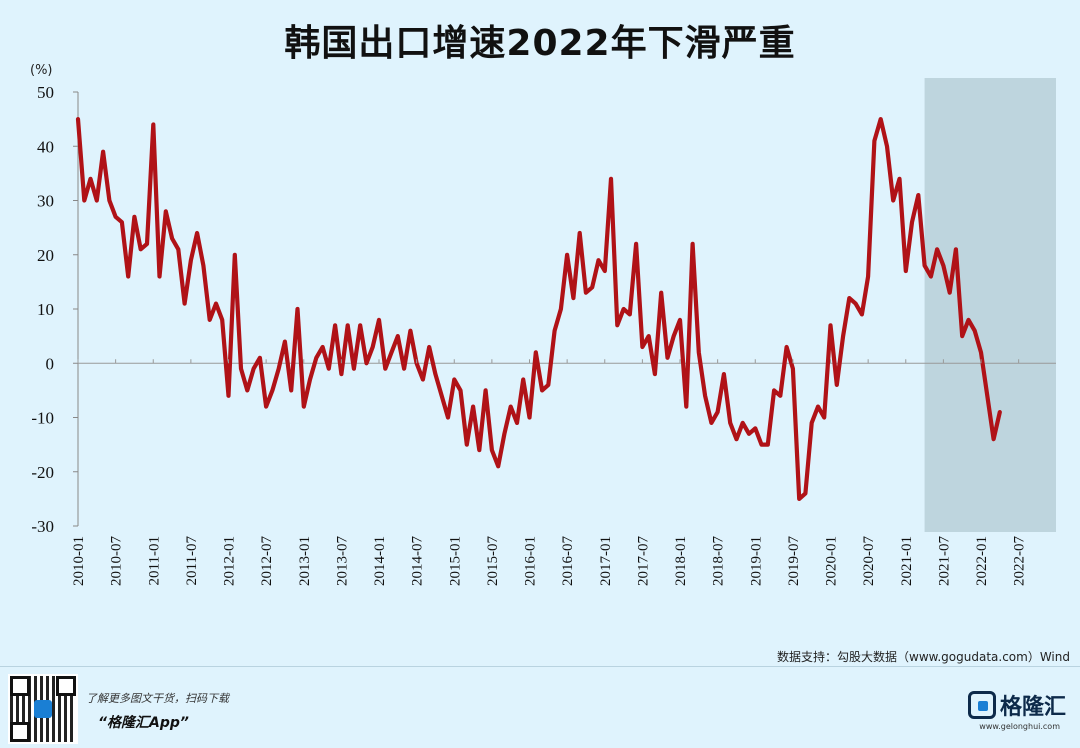 The width and height of the screenshot is (1080, 748). I want to click on x-tick-label: 2010-01, so click(79, 561).